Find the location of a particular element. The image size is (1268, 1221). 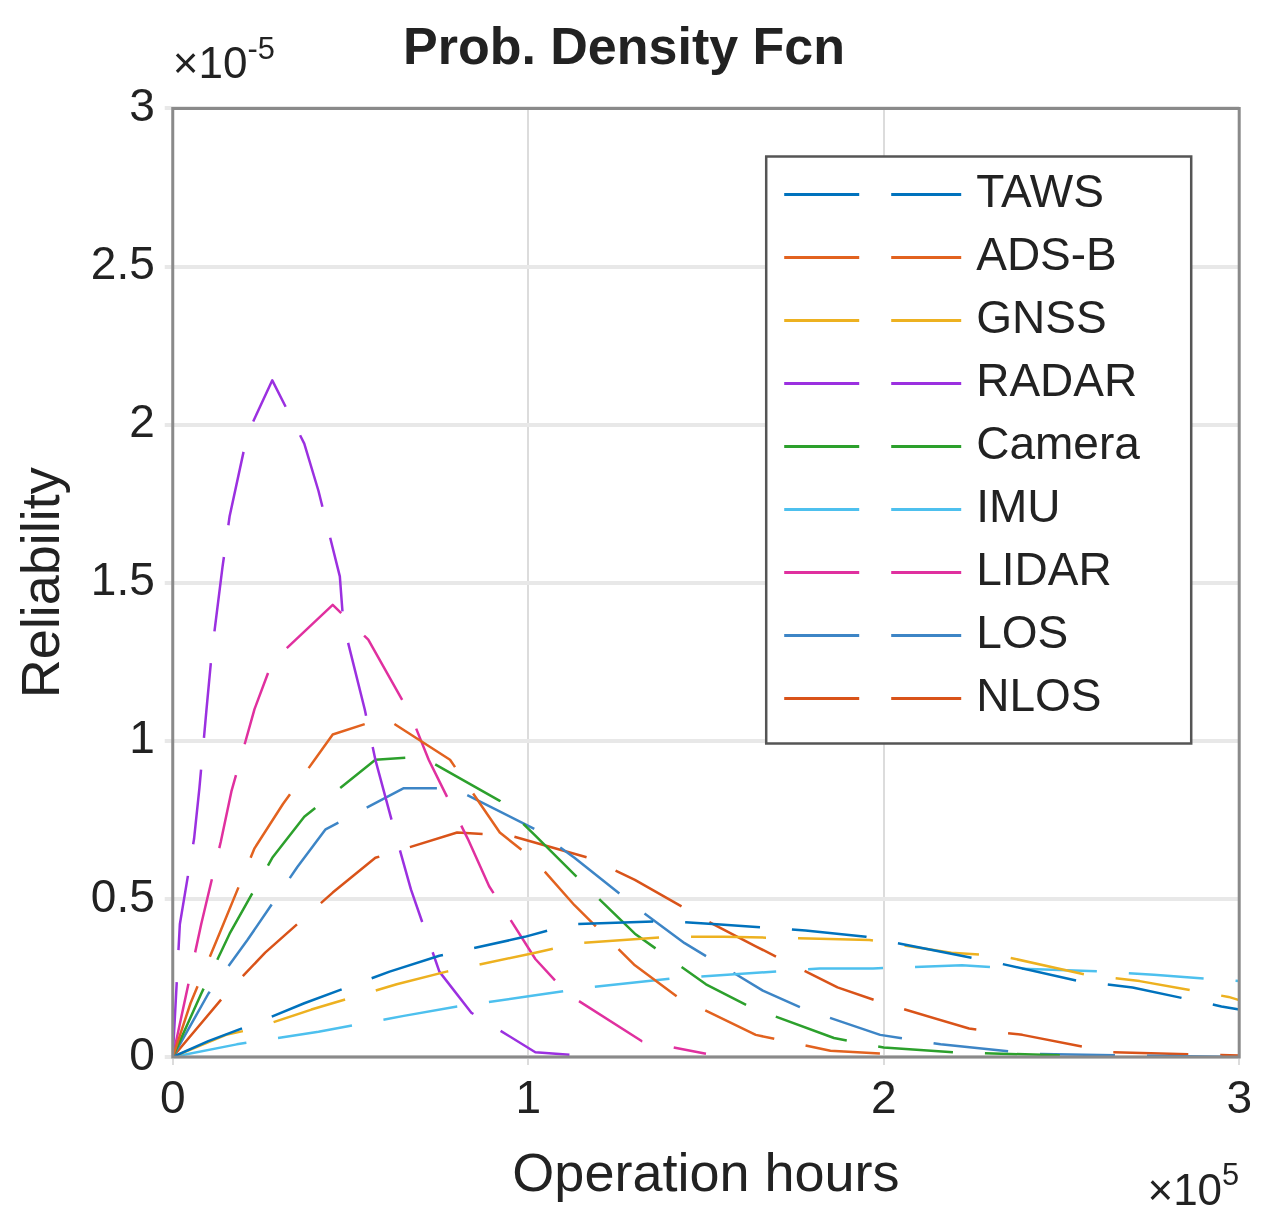

y-tick-label: 0 is located at coordinates (142, 1053).